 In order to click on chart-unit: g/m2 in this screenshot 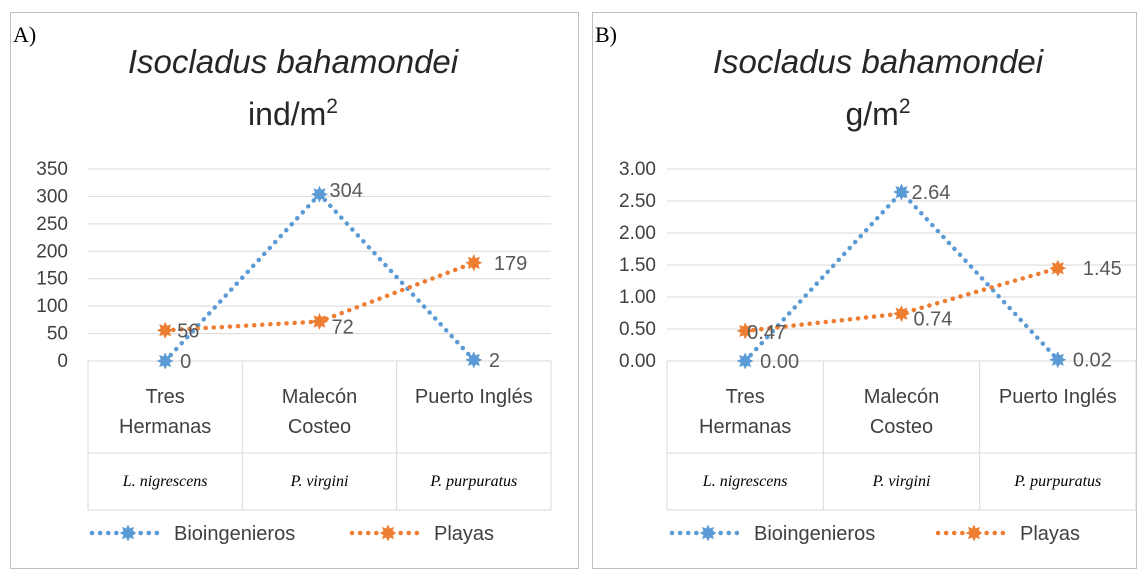, I will do `click(877, 113)`.